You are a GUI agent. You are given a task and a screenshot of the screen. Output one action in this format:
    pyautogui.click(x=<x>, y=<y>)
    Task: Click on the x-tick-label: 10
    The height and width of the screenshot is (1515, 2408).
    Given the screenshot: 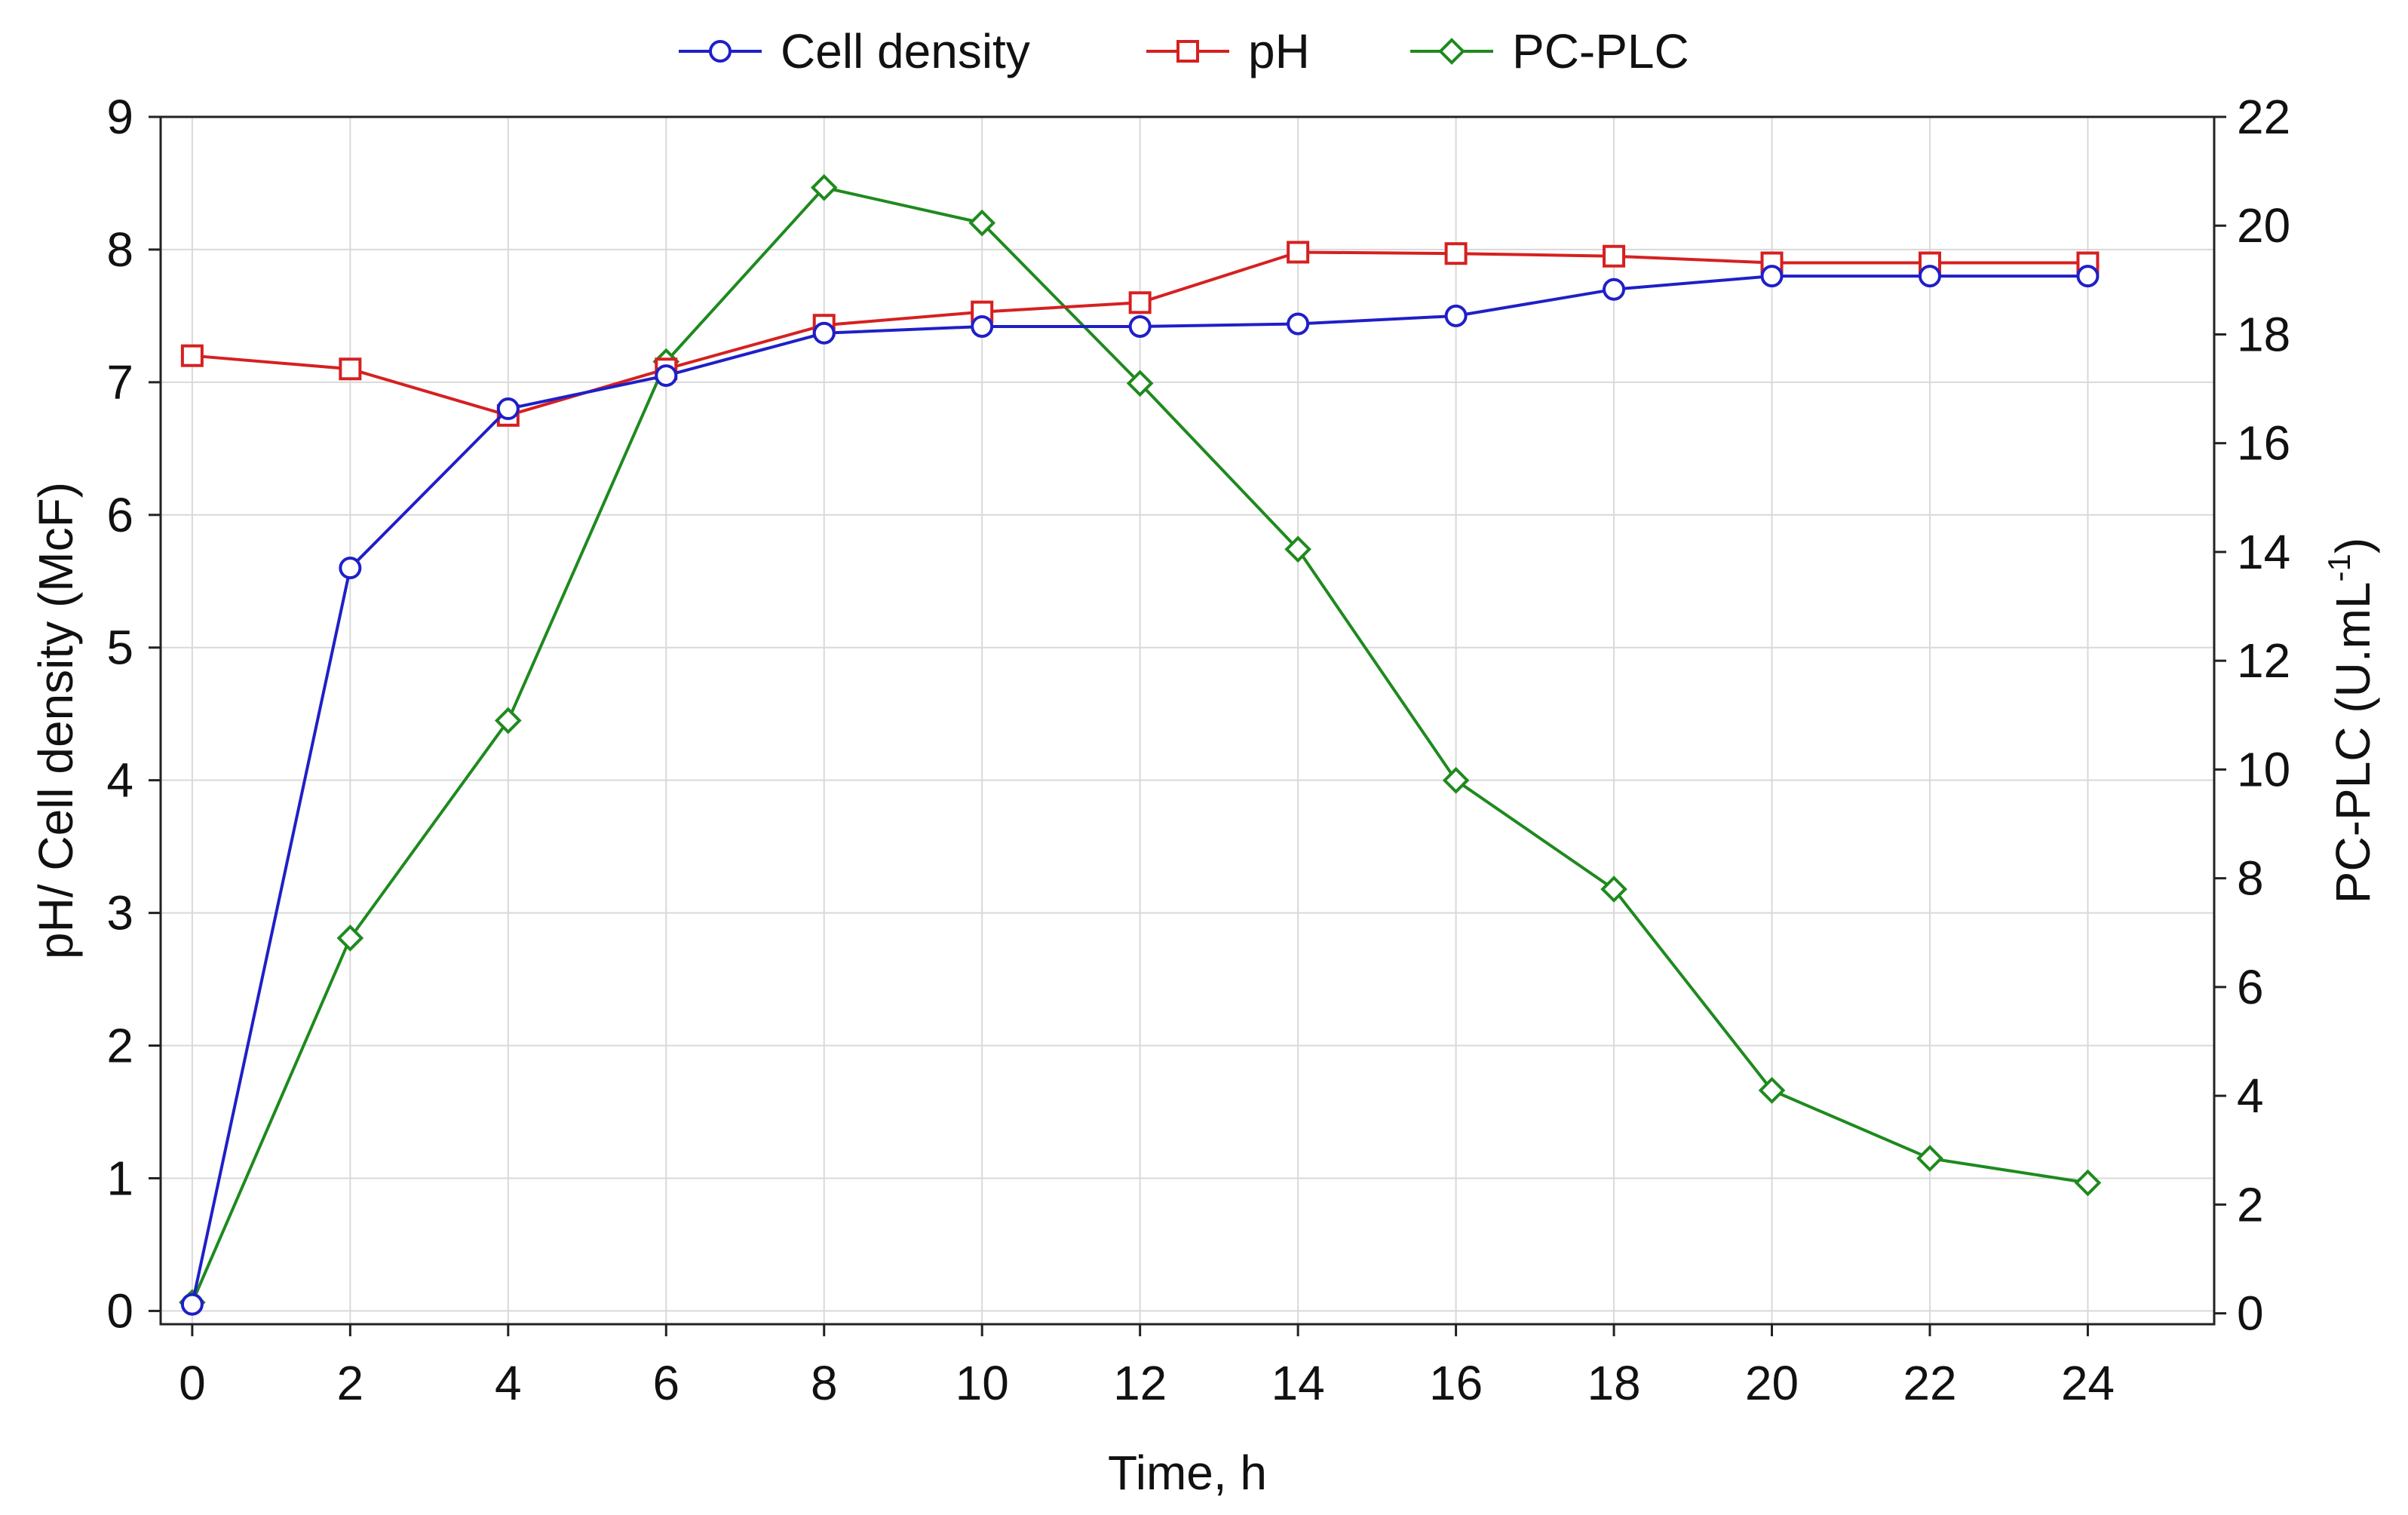 What is the action you would take?
    pyautogui.click(x=982, y=1383)
    